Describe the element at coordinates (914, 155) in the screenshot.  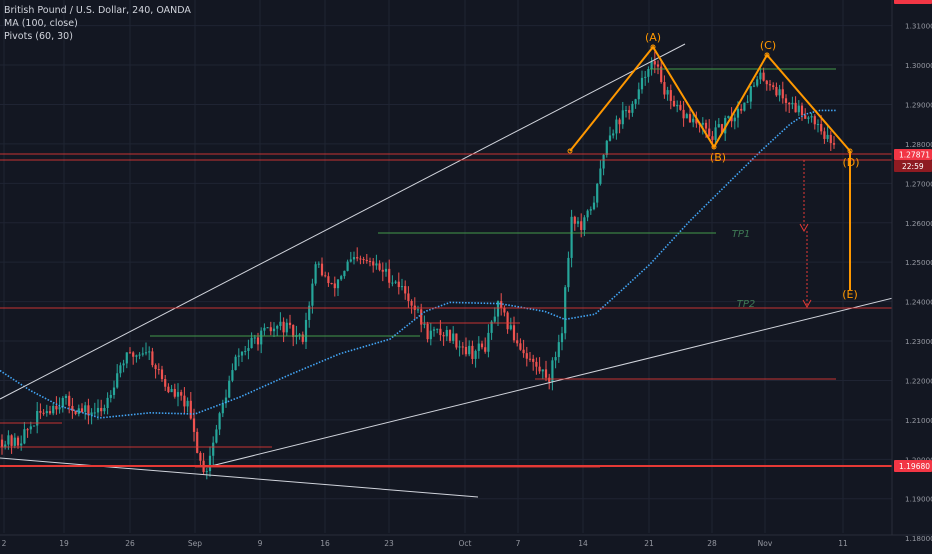
I see `current-price-label: 1.27871` at that location.